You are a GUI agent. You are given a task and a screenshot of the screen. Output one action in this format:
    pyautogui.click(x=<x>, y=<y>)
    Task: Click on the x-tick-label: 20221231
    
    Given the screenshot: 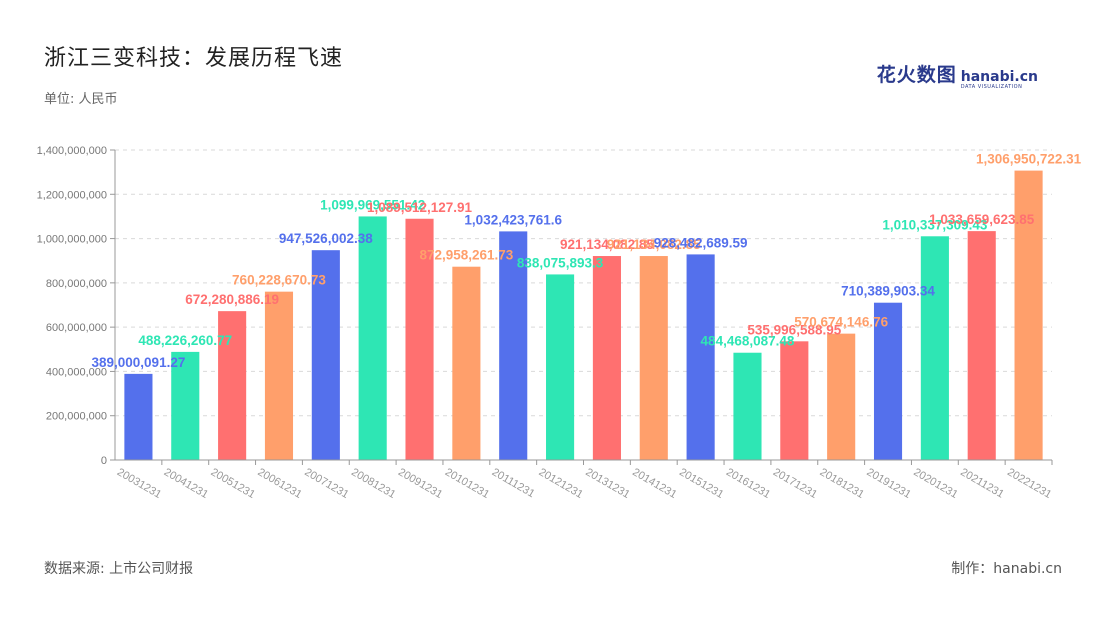 What is the action you would take?
    pyautogui.click(x=1029, y=483)
    